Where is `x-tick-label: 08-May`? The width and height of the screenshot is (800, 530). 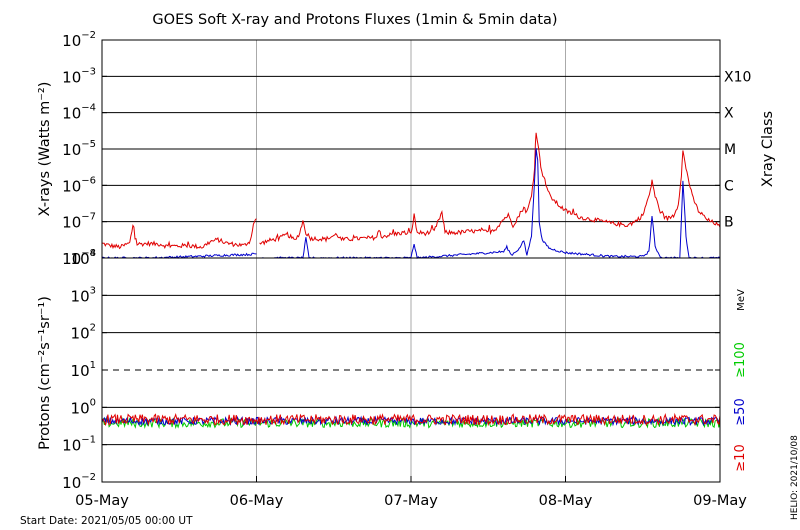 x-tick-label: 08-May is located at coordinates (566, 501).